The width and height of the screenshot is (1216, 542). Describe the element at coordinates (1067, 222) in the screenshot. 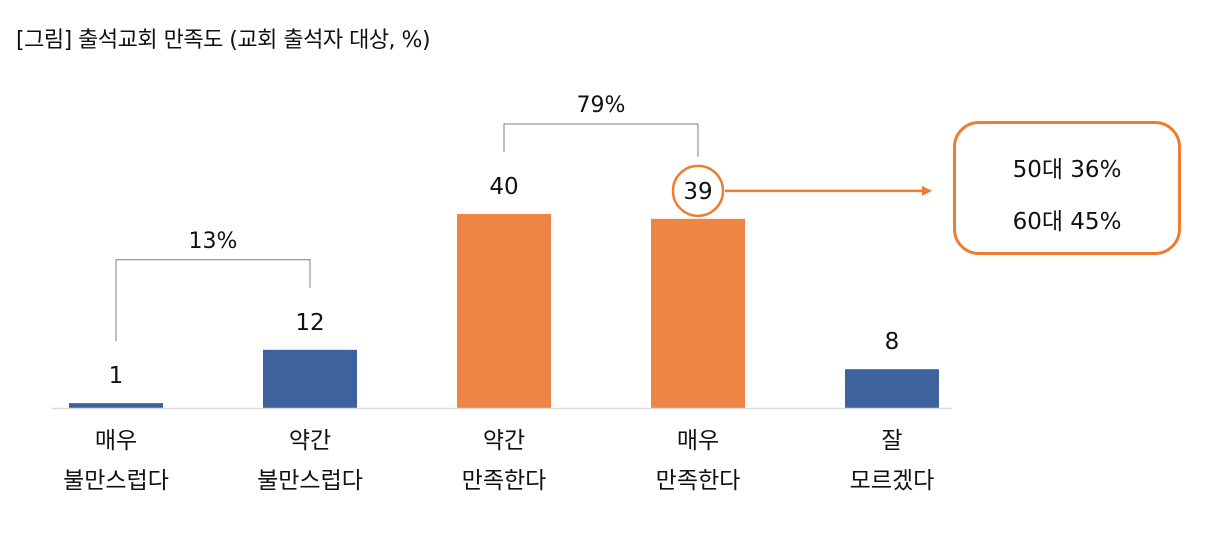

I see `callout-line-60s: 60대 45%` at that location.